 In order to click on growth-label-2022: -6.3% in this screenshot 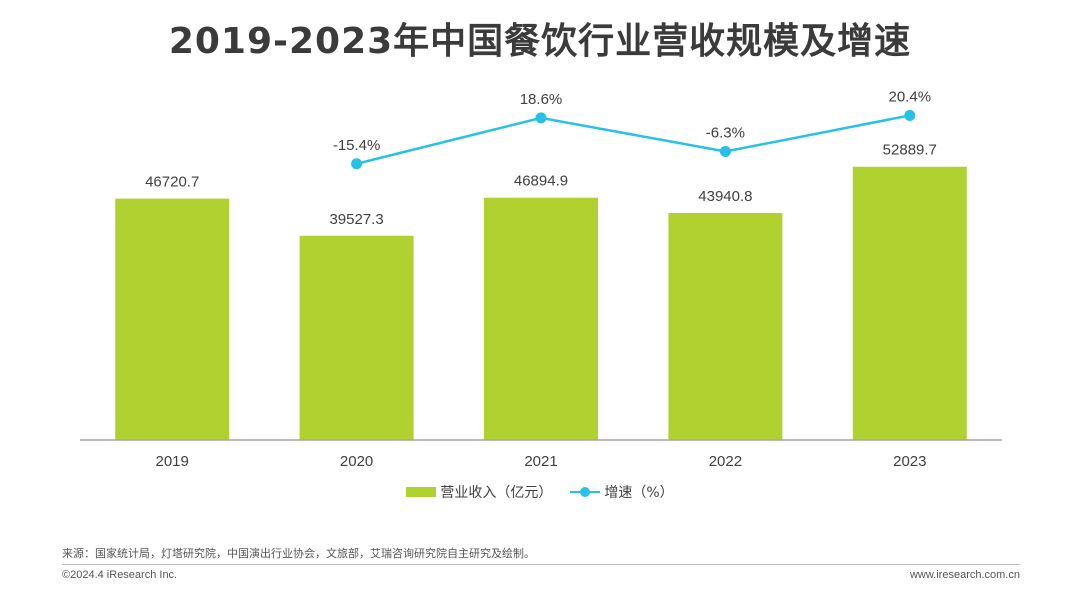, I will do `click(725, 133)`.